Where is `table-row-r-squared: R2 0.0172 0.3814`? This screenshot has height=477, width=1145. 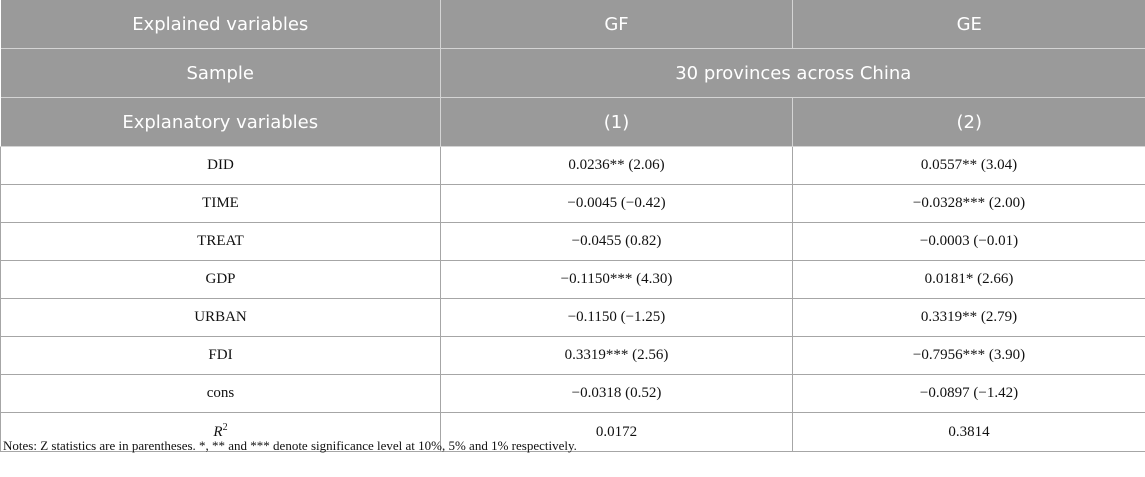 table-row-r-squared: R2 0.0172 0.3814 is located at coordinates (572, 432).